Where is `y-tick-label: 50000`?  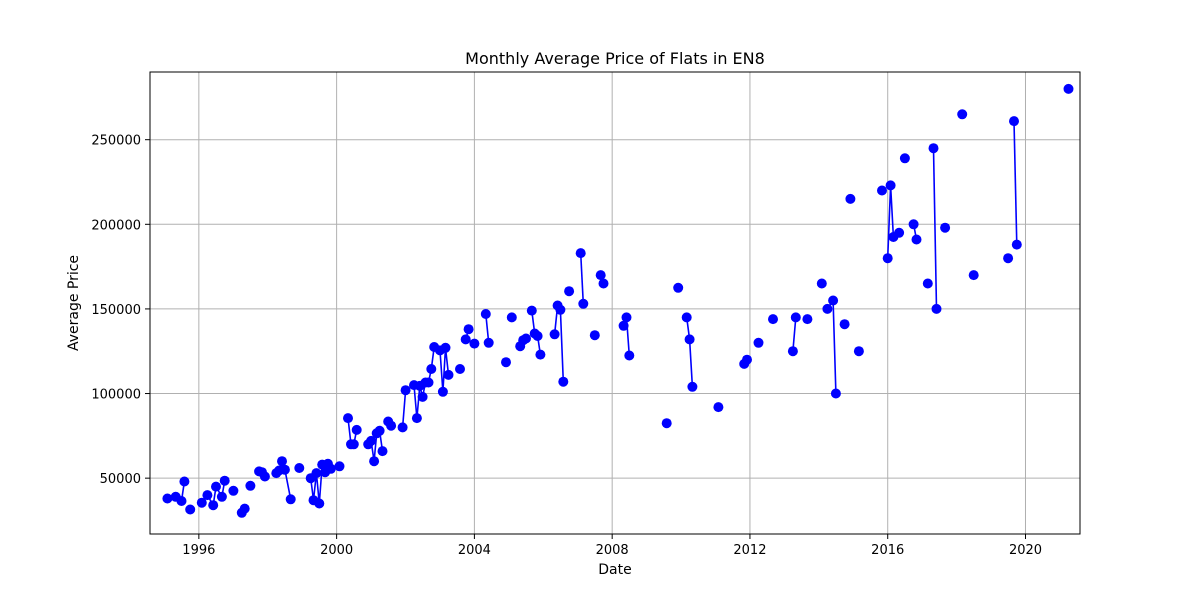 y-tick-label: 50000 is located at coordinates (120, 479).